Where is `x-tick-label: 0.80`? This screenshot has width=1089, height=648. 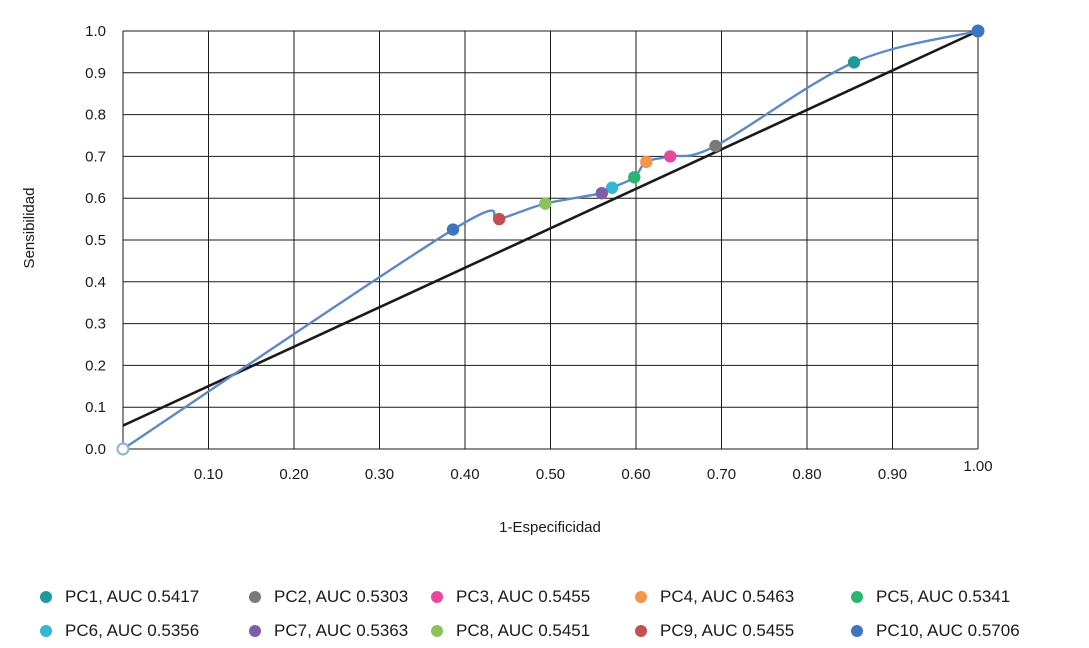
x-tick-label: 0.80 is located at coordinates (806, 474).